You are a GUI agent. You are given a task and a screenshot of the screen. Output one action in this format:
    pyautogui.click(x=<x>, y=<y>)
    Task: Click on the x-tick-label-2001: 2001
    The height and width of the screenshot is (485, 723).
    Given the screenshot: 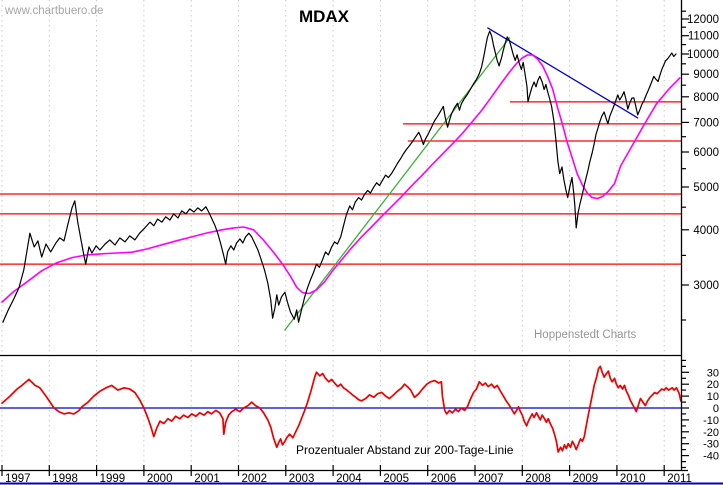 What is the action you would take?
    pyautogui.click(x=207, y=479)
    